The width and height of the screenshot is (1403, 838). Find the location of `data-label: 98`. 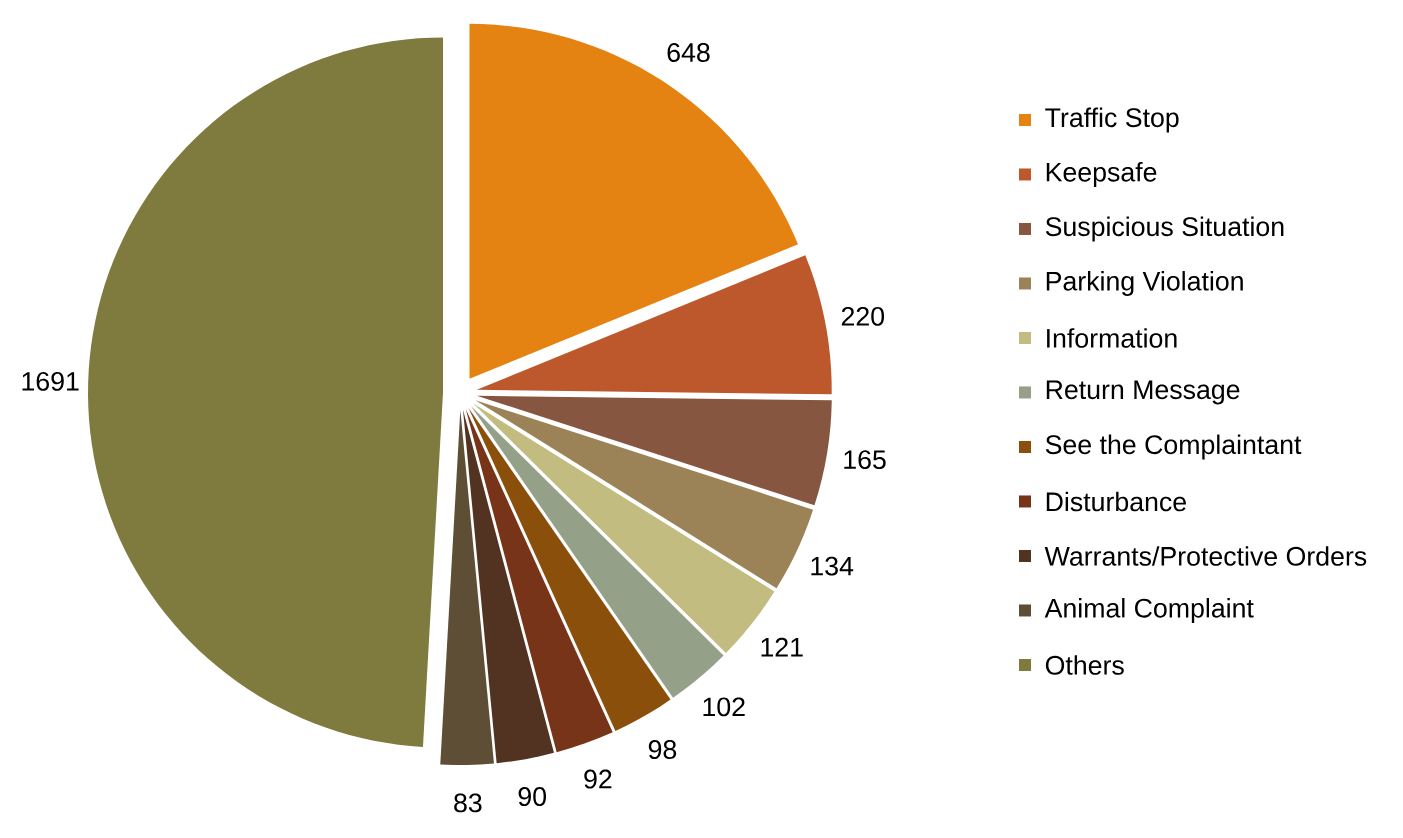

data-label: 98 is located at coordinates (662, 750).